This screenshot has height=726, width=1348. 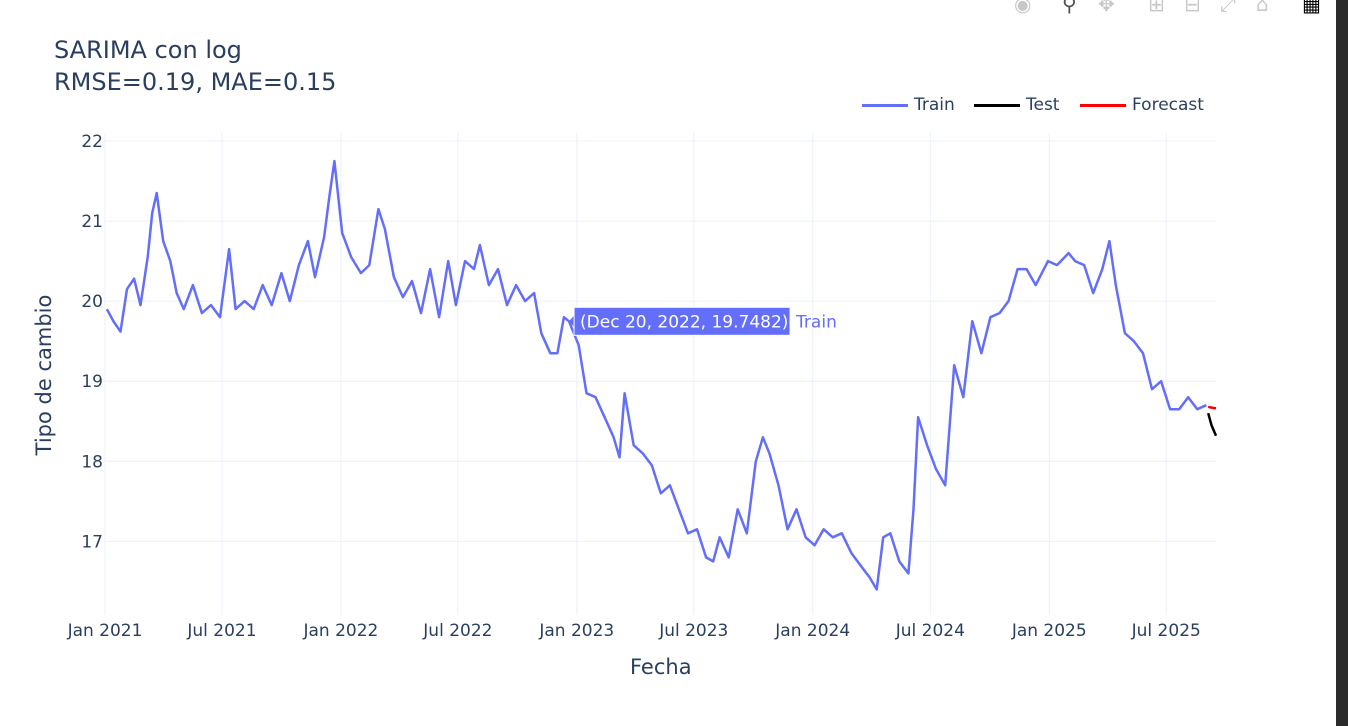 What do you see at coordinates (576, 631) in the screenshot?
I see `x-tick-label: Jan 2023` at bounding box center [576, 631].